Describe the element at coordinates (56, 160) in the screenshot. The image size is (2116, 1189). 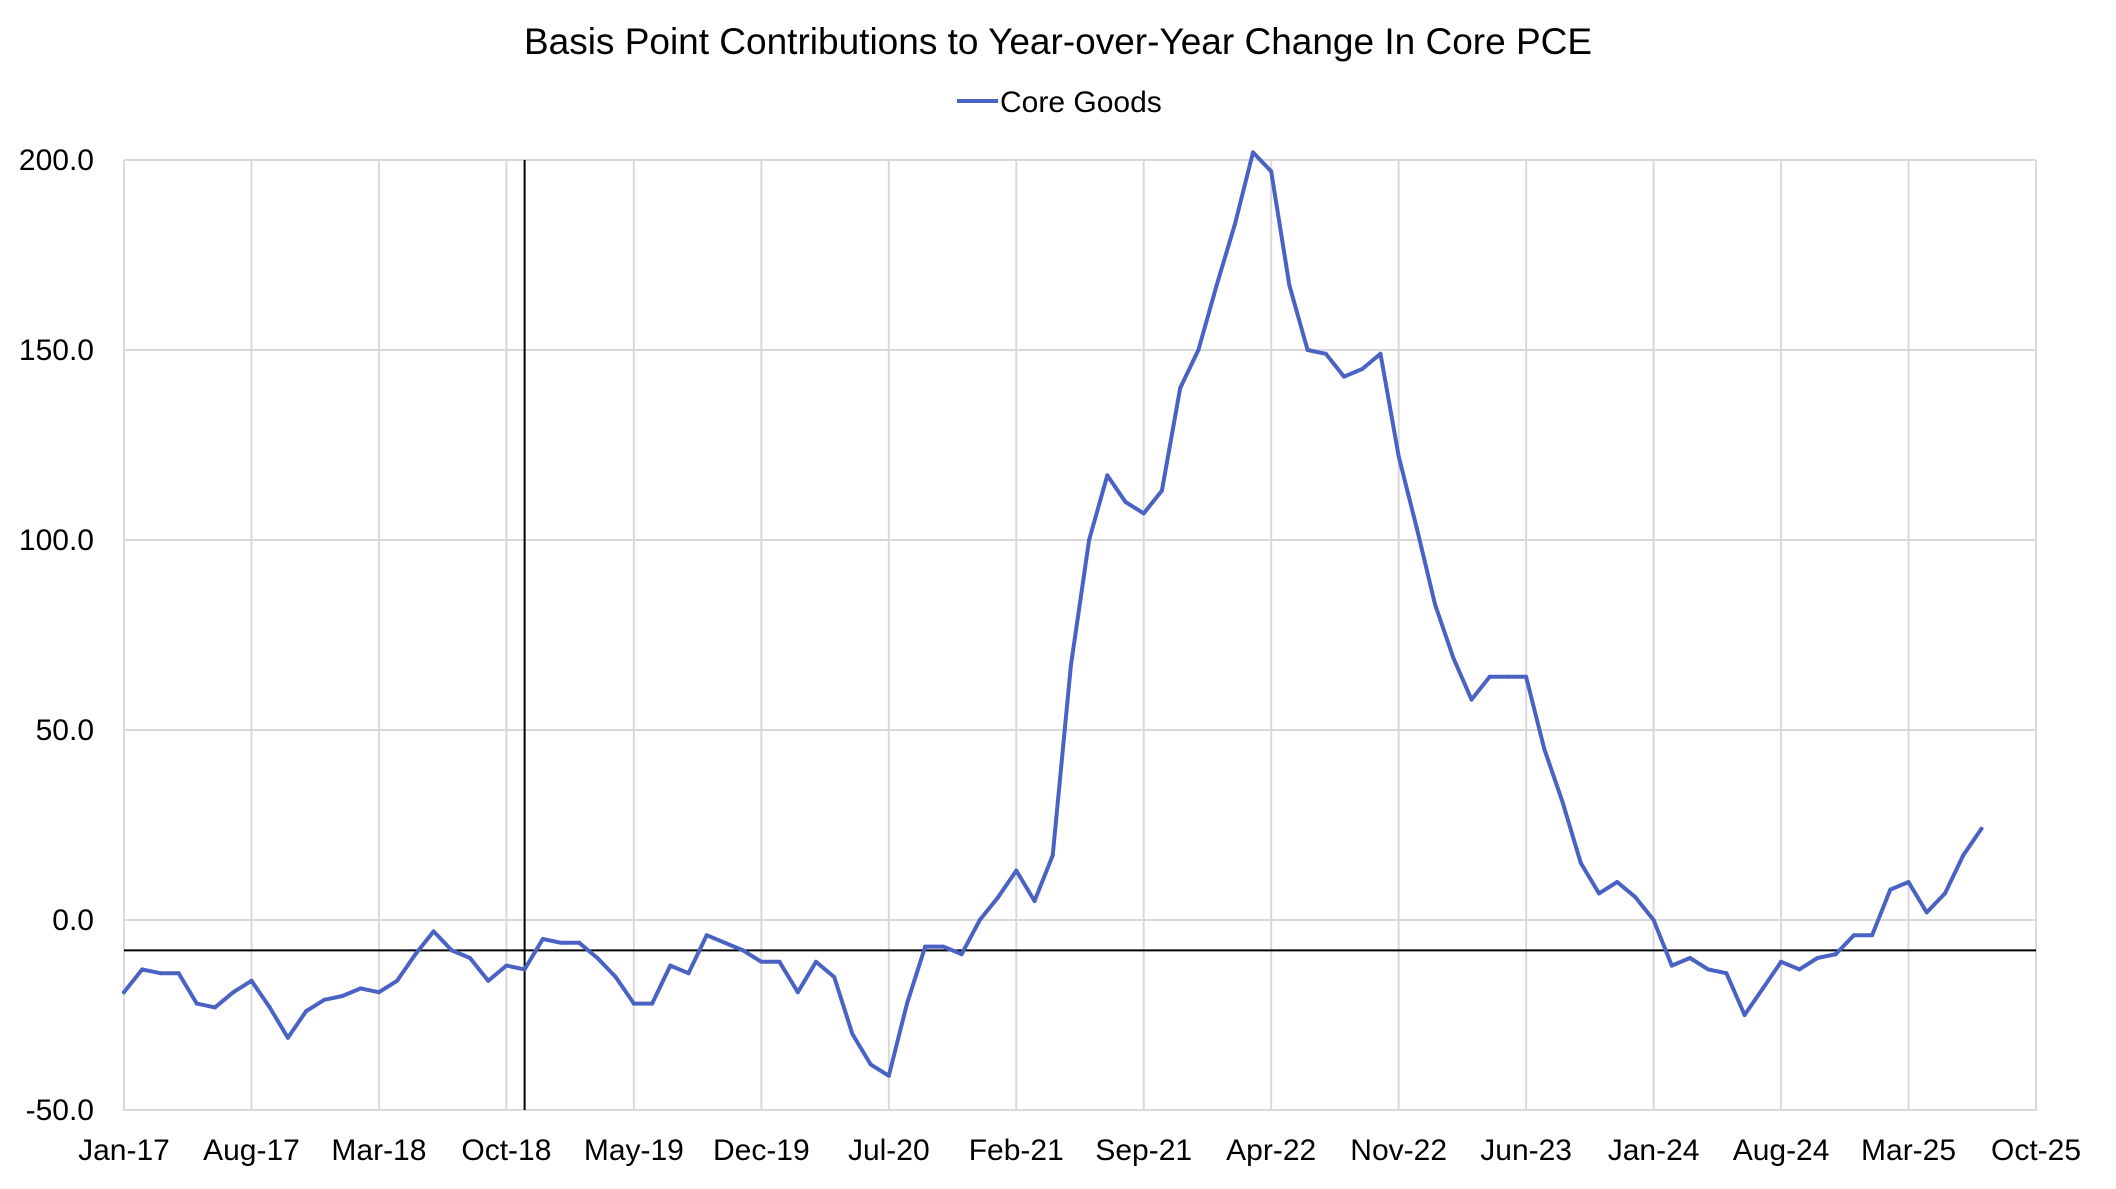
I see `y-tick-label: 200.0` at that location.